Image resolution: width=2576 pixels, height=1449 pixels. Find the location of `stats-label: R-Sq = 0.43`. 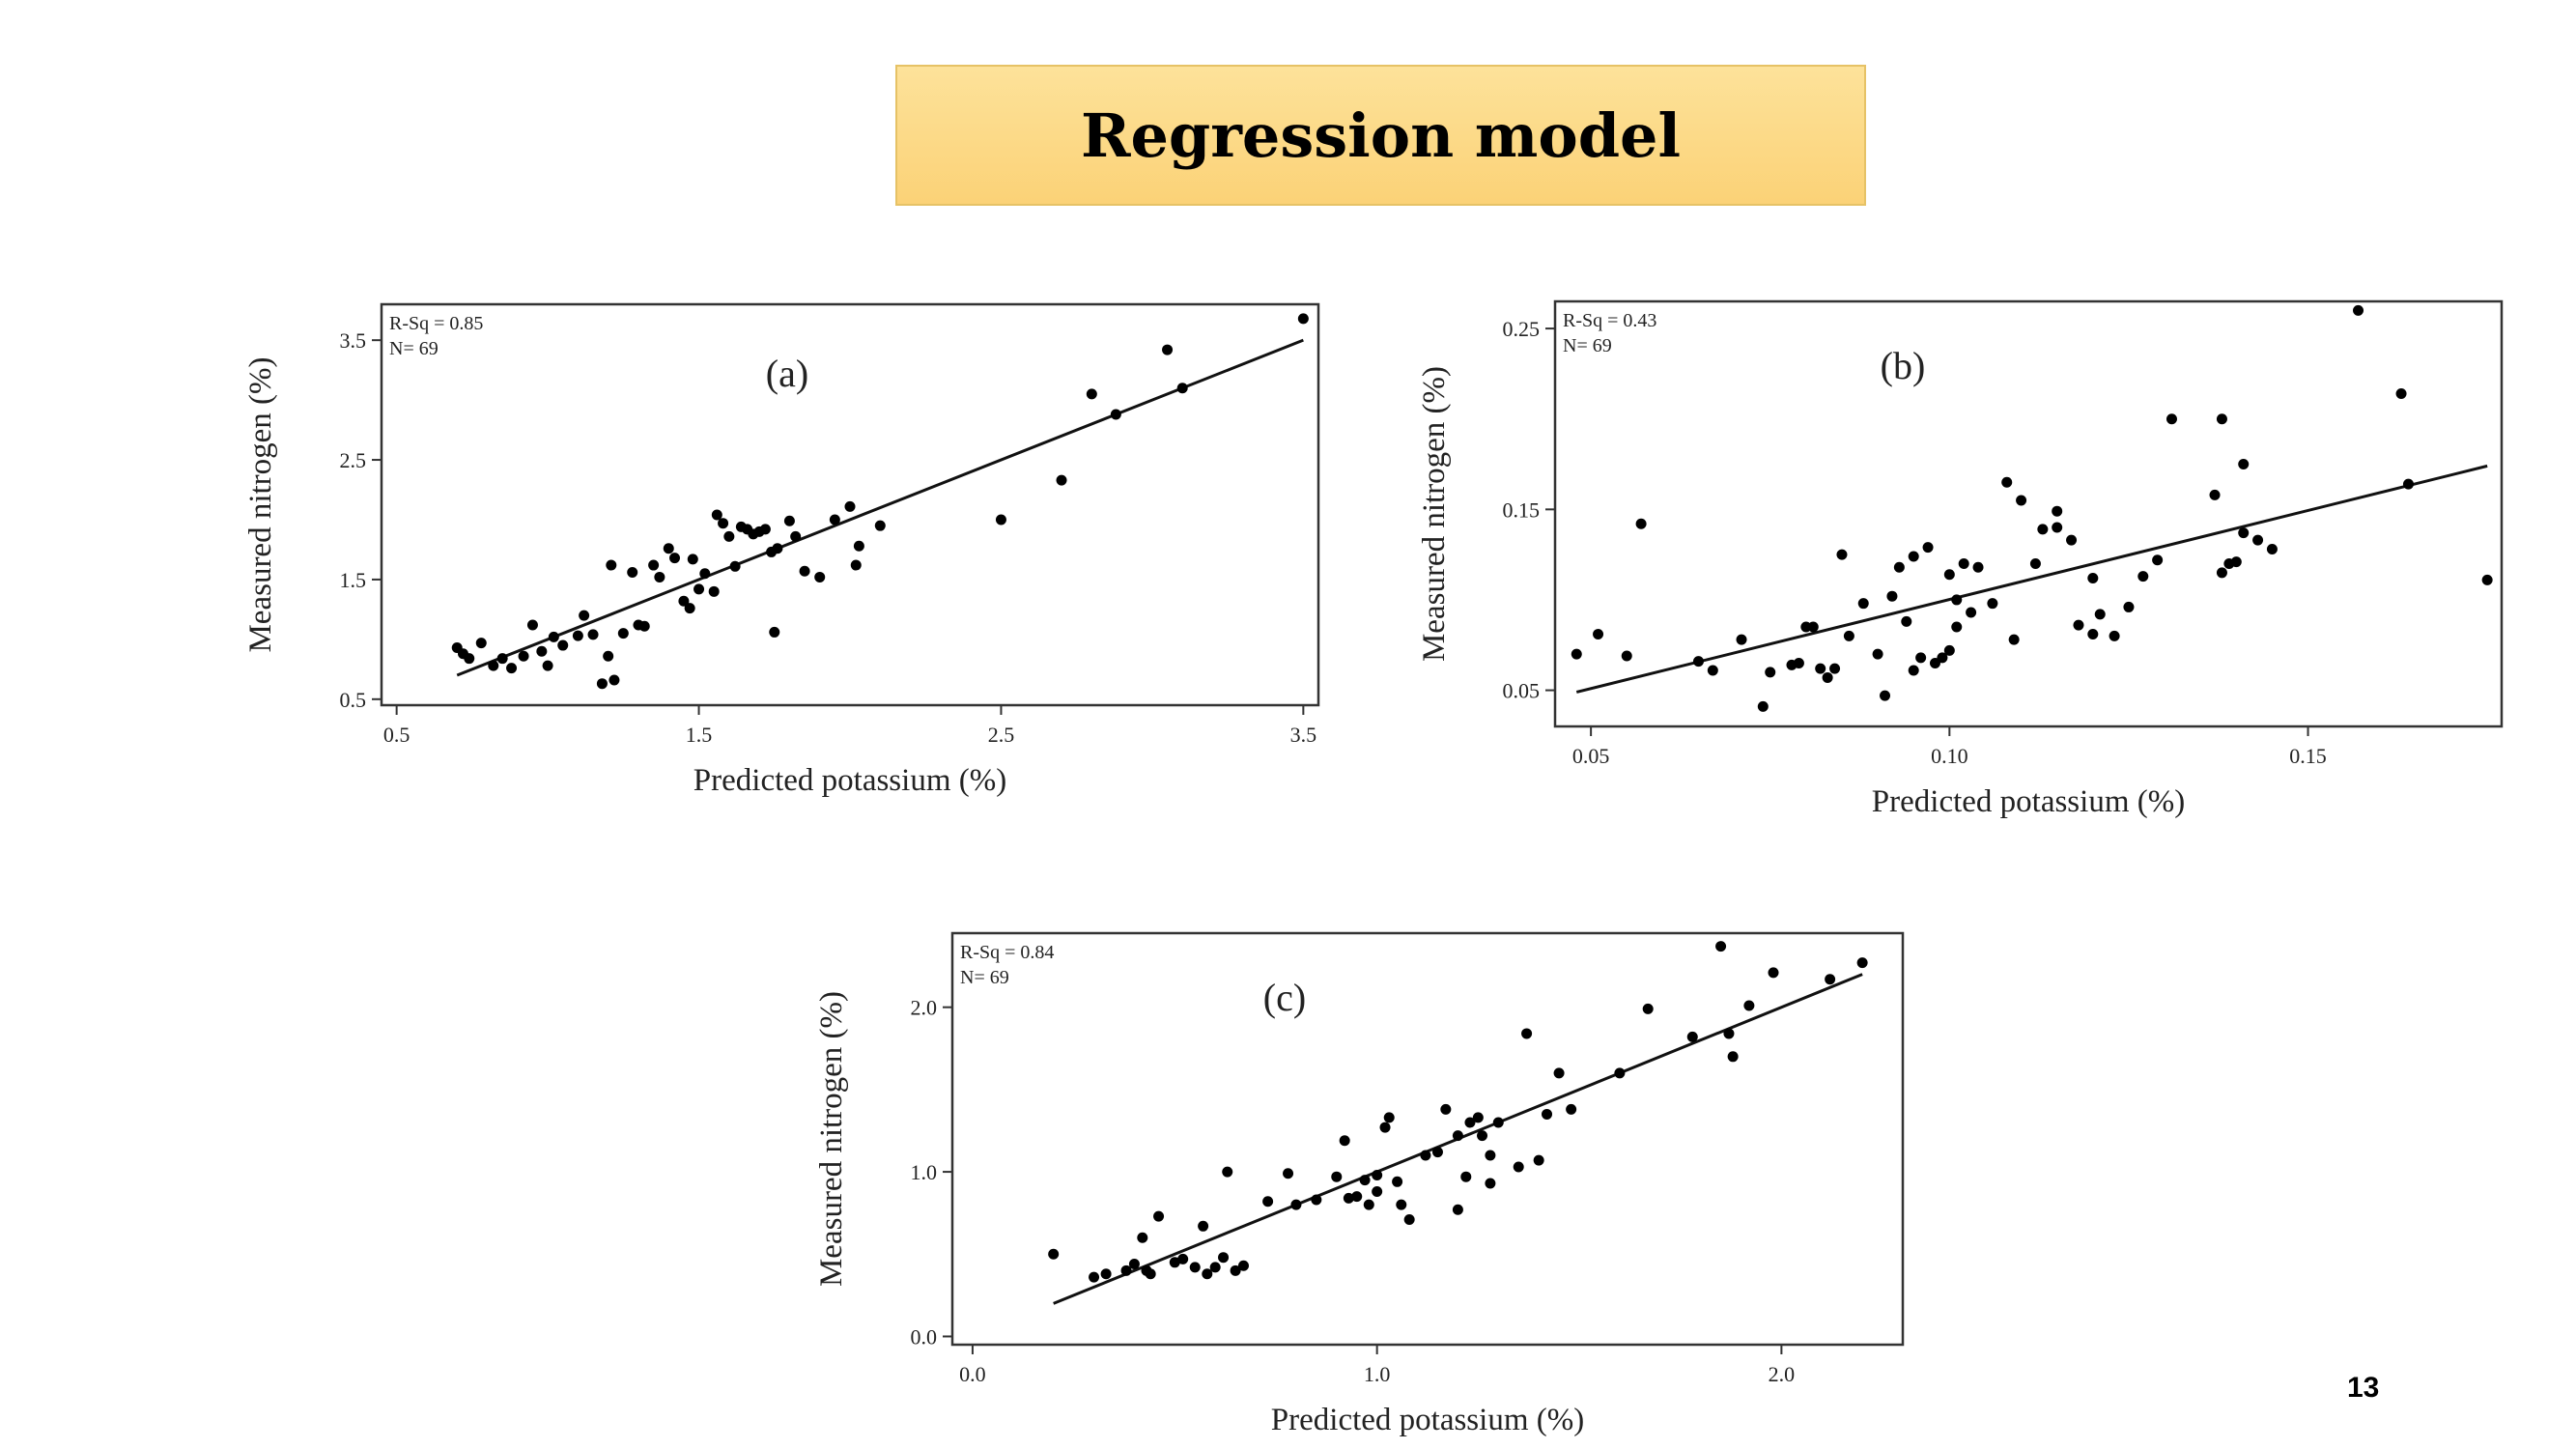

stats-label: R-Sq = 0.43 is located at coordinates (1609, 320).